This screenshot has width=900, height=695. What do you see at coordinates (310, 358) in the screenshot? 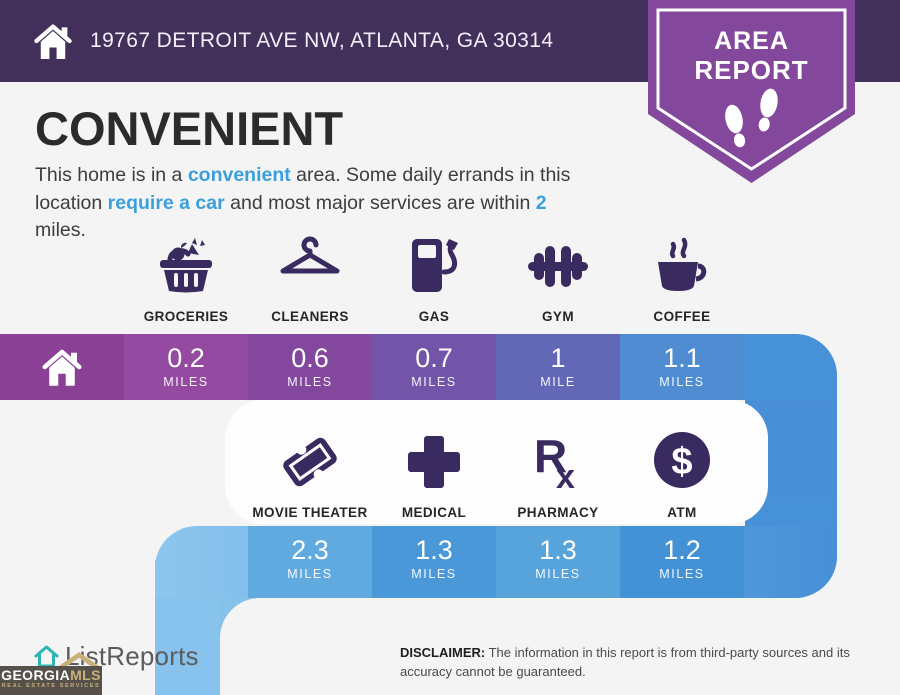
I see `distance-value: 0.6` at bounding box center [310, 358].